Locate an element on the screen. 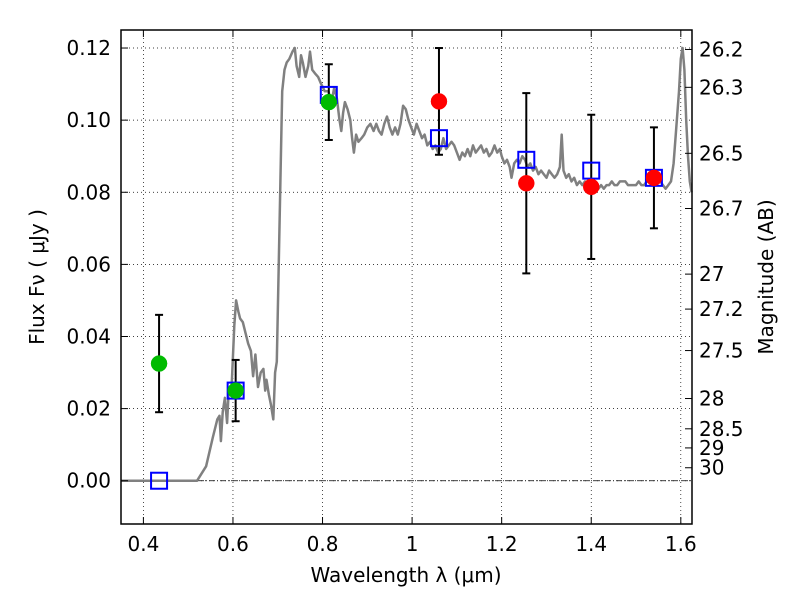 The image size is (800, 600). y-tick-label: 0.06 is located at coordinates (88, 264).